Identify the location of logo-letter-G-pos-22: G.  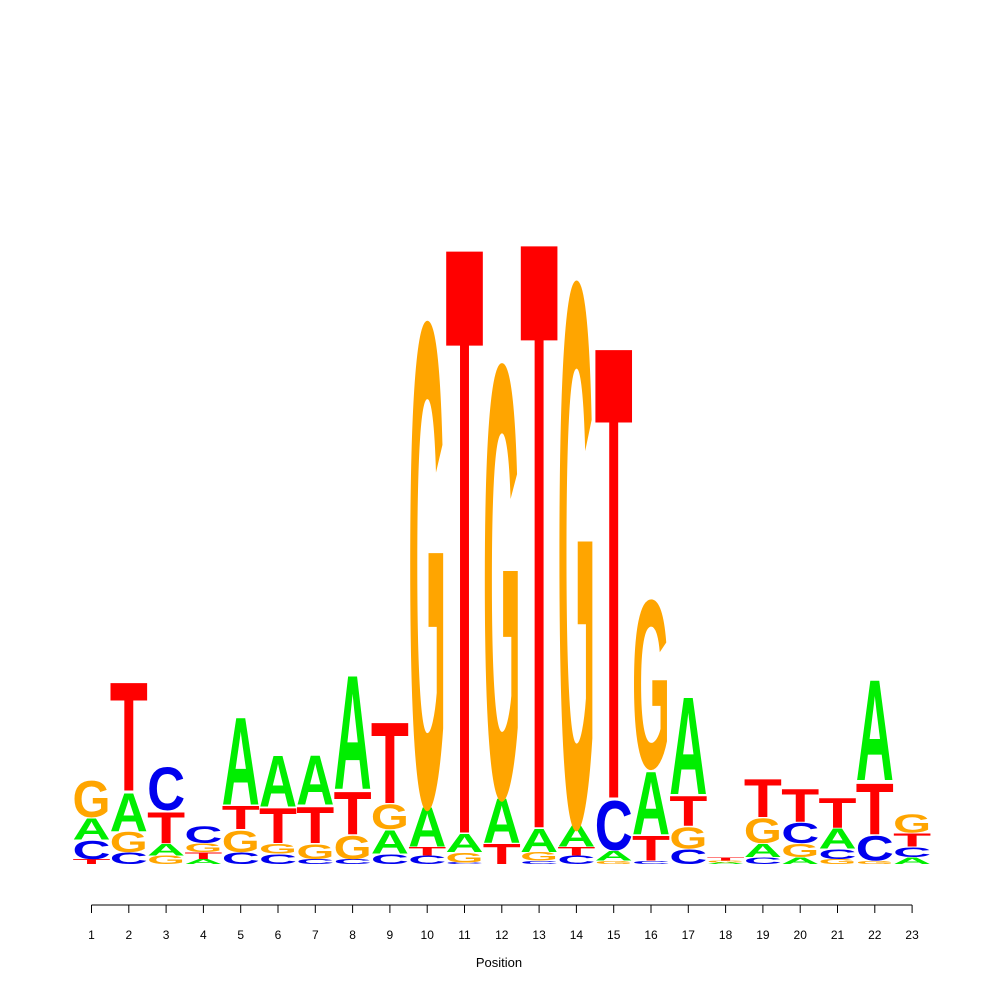
(875, 862).